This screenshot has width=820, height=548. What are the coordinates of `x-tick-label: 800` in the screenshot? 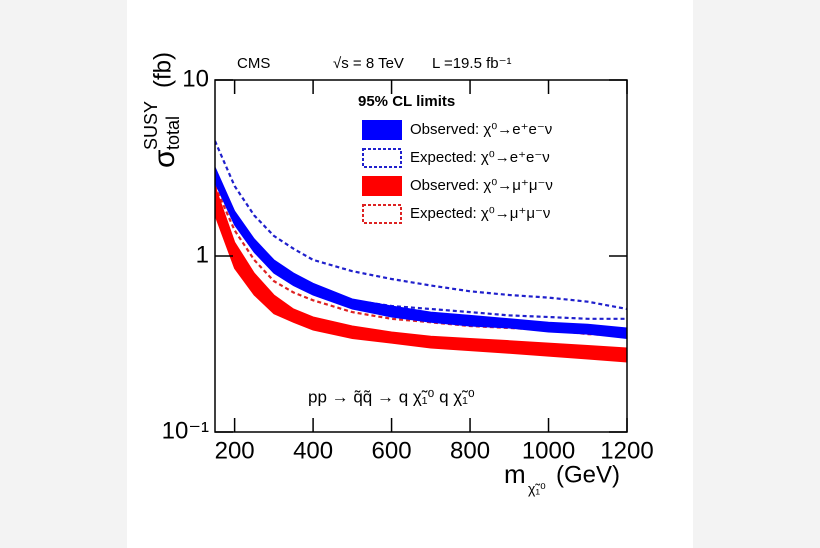 It's located at (470, 450).